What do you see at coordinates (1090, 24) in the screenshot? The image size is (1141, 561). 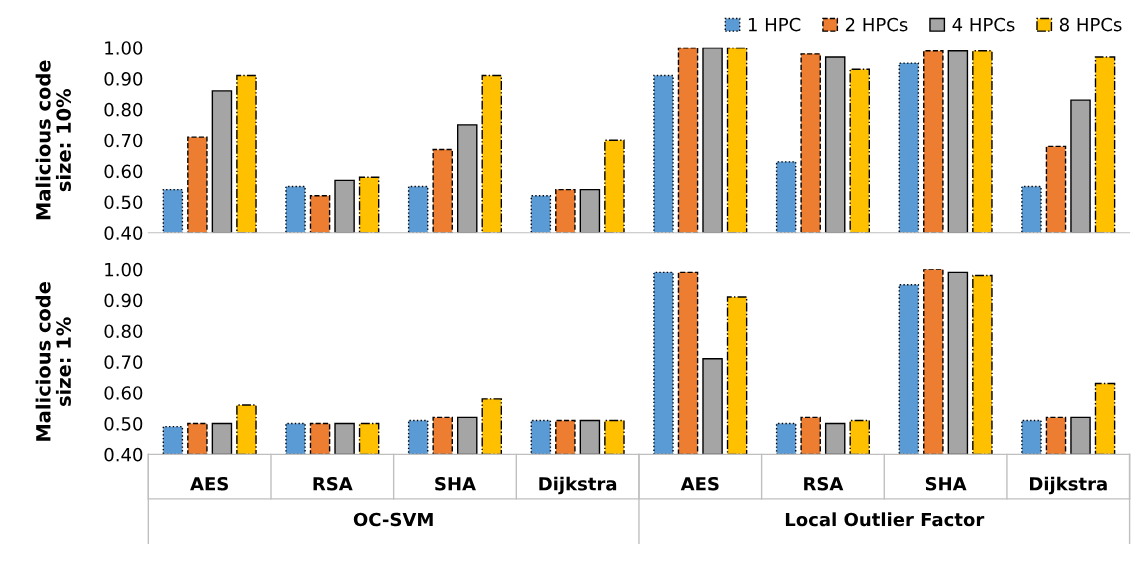 I see `legend-label: 8 HPCs` at bounding box center [1090, 24].